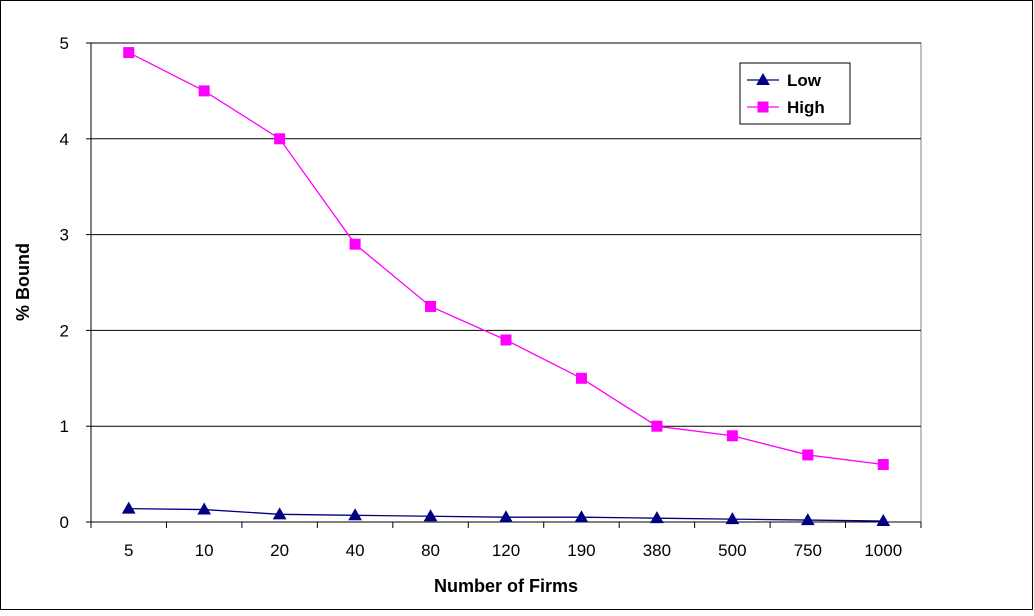 The height and width of the screenshot is (616, 1034). What do you see at coordinates (763, 107) in the screenshot?
I see `legend-marker-high` at bounding box center [763, 107].